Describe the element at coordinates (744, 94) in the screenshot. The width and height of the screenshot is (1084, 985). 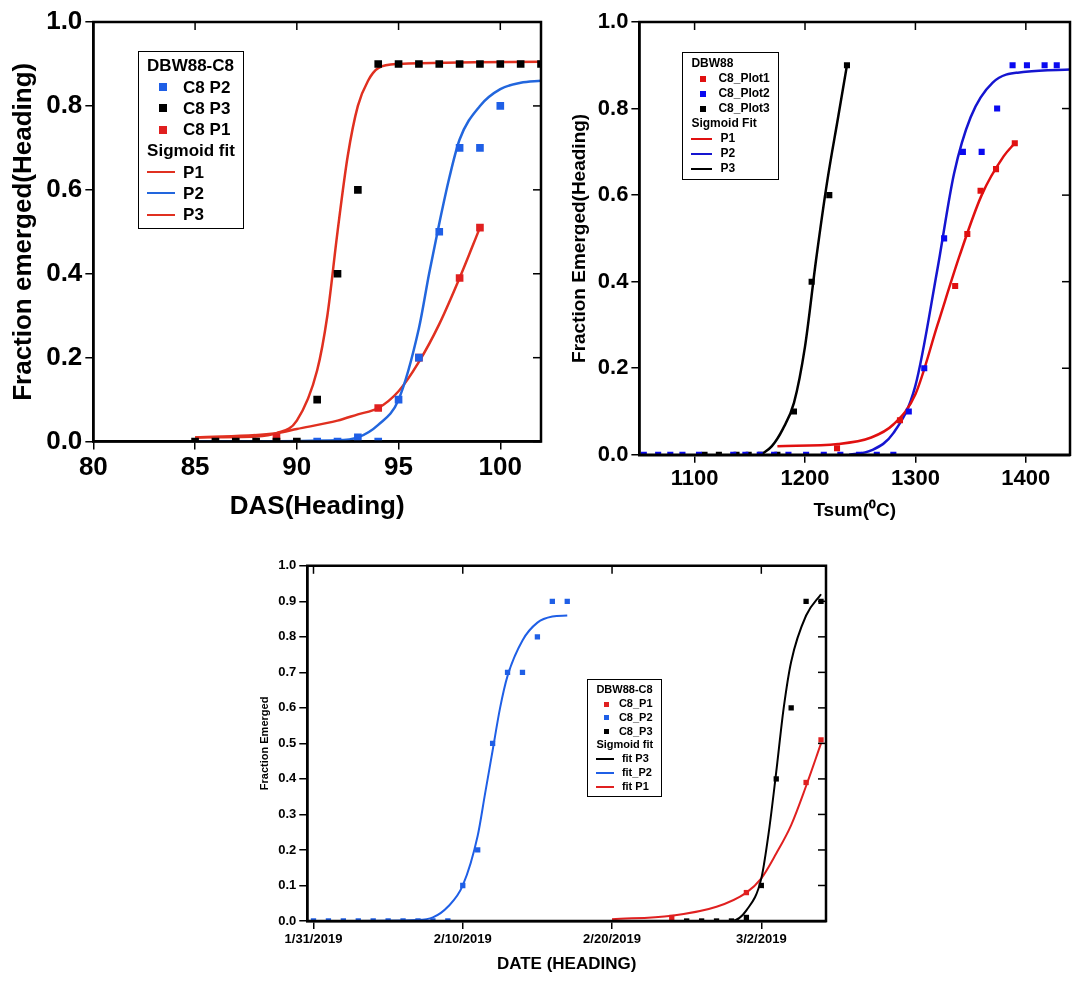
I see `legend-label: C8_Plot2` at that location.